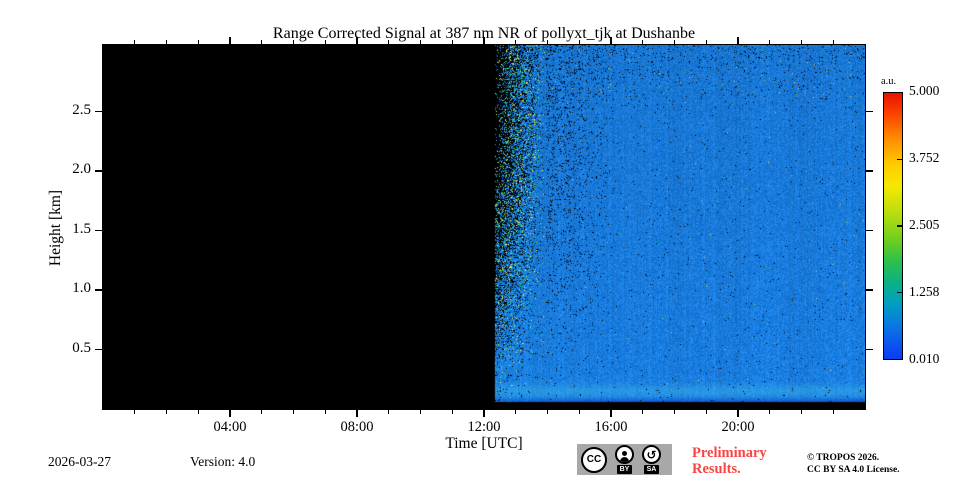 This screenshot has height=480, width=960. I want to click on cc-by-unit: BY, so click(624, 459).